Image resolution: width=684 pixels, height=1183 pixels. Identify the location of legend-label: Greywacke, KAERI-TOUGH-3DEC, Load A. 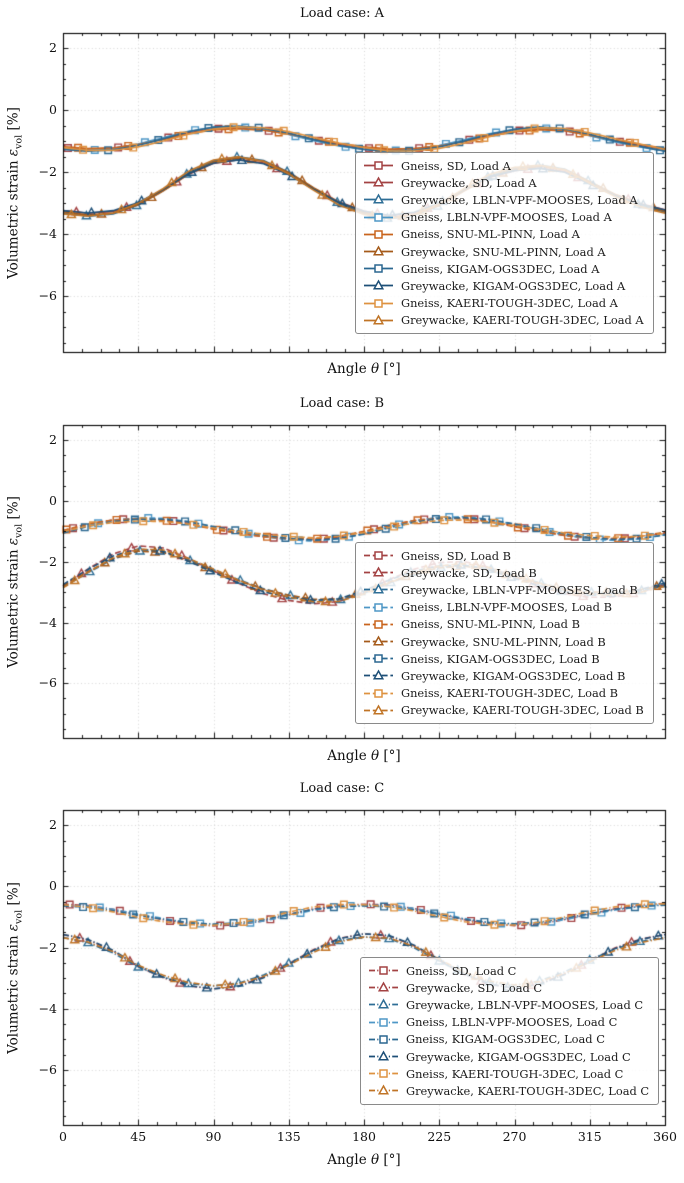
(522, 320).